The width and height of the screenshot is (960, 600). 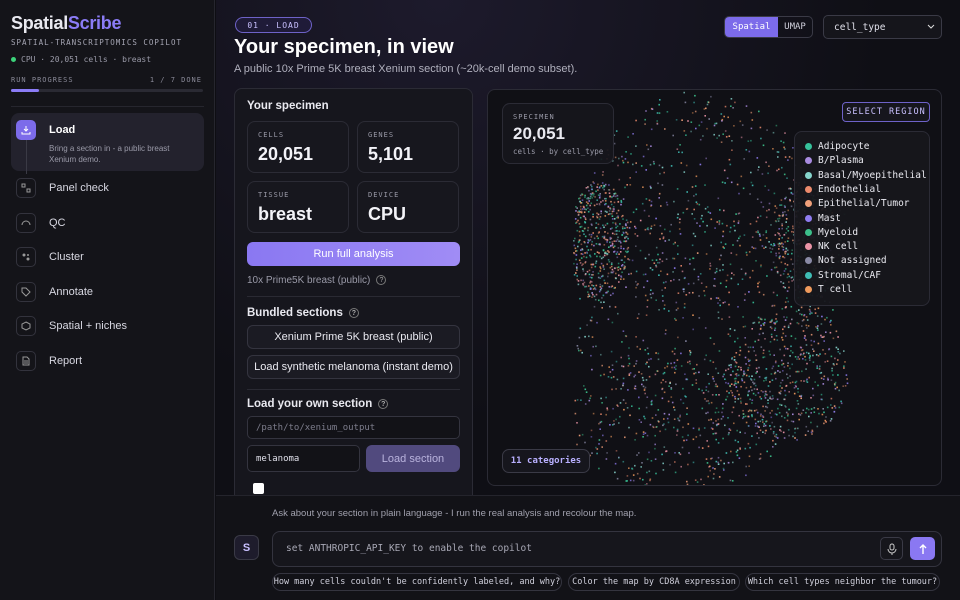 What do you see at coordinates (838, 275) in the screenshot?
I see `legend-item: Stromal/CAF` at bounding box center [838, 275].